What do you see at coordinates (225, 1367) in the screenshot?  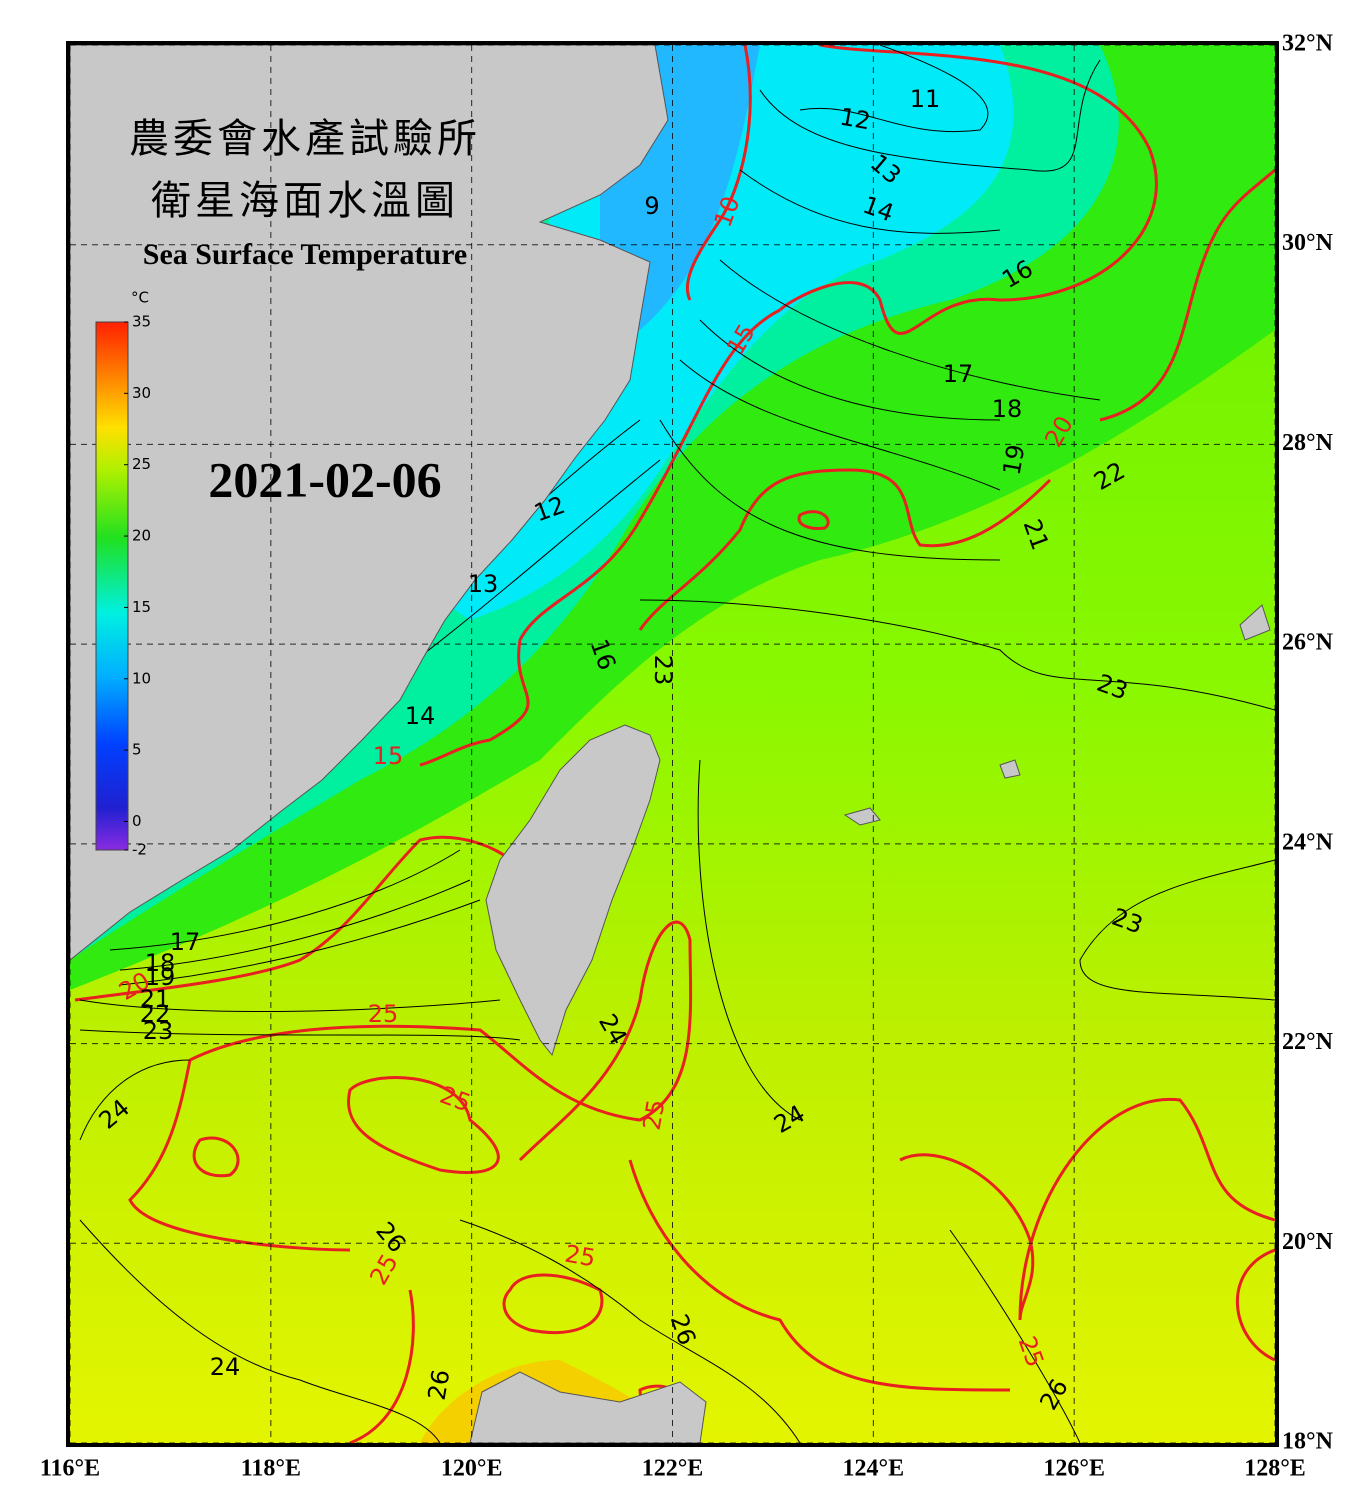 I see `contour-label: 24` at bounding box center [225, 1367].